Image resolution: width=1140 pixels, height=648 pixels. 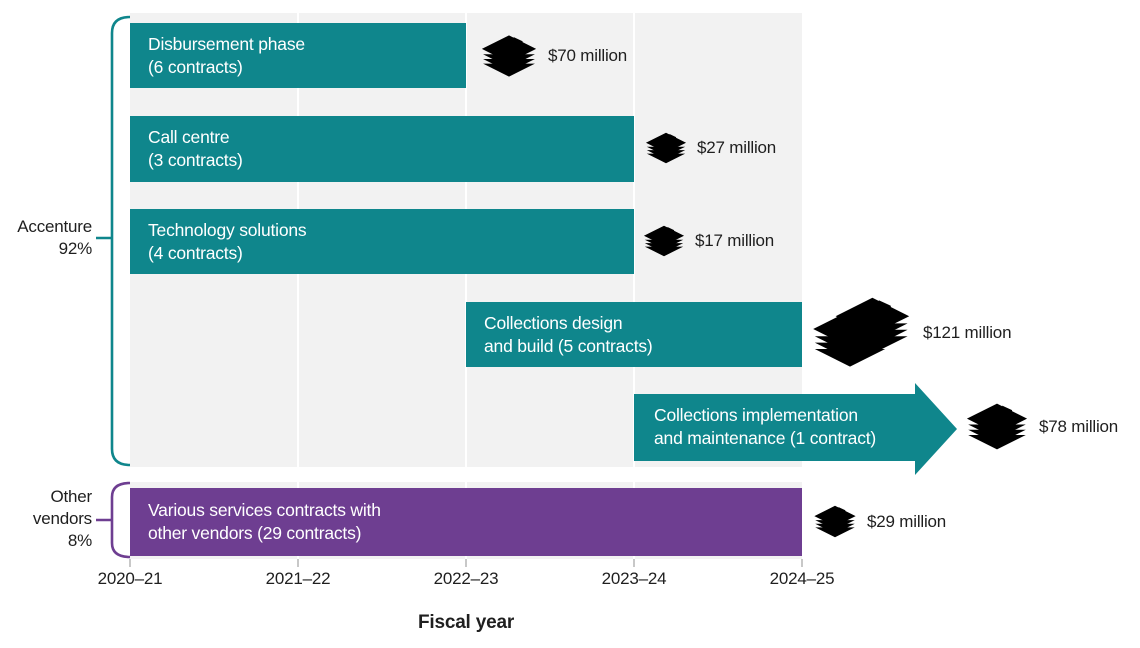 I want to click on bar-call-centre: Call centre (3 contracts), so click(x=382, y=149).